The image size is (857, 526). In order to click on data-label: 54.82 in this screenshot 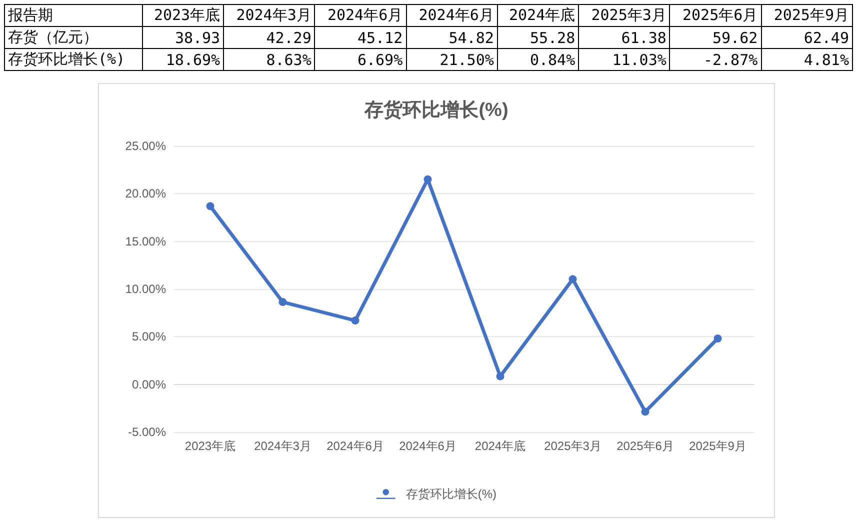, I will do `click(452, 37)`.